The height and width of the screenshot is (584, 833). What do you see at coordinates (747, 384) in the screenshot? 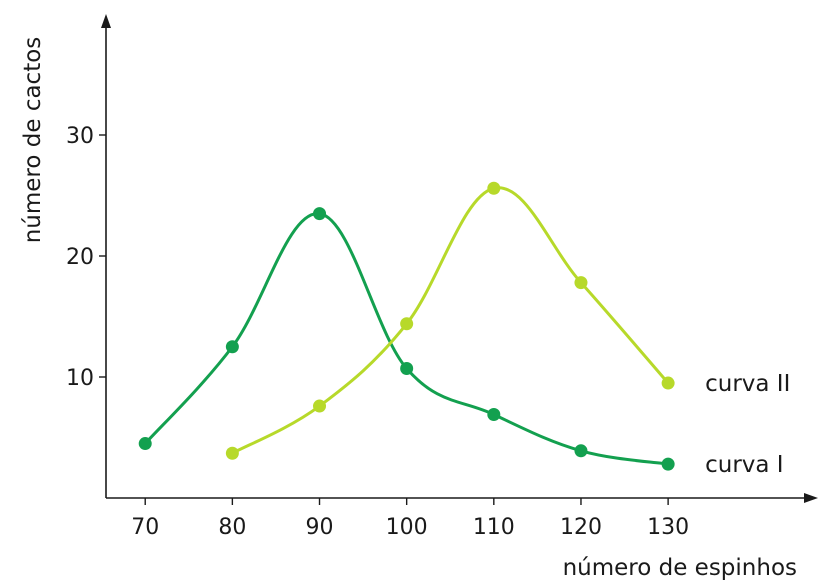
I see `series-2-label: curva II` at bounding box center [747, 384].